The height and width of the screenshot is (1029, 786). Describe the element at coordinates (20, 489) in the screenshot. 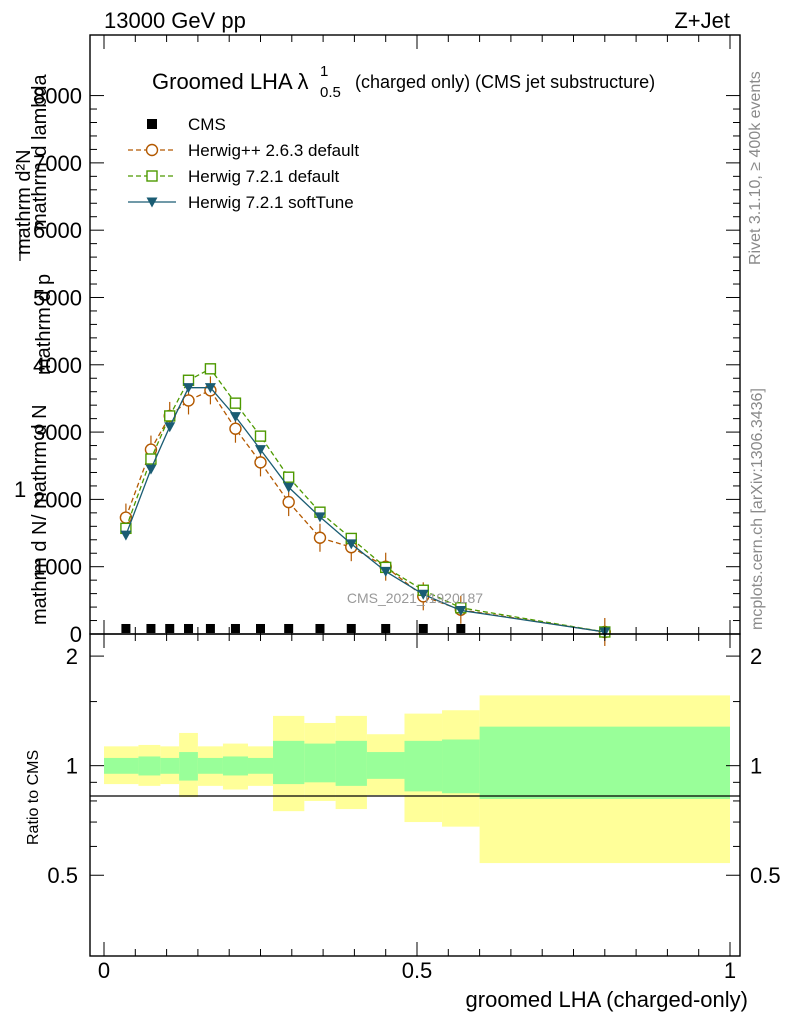

I see `ylabel-numerator: 1` at that location.